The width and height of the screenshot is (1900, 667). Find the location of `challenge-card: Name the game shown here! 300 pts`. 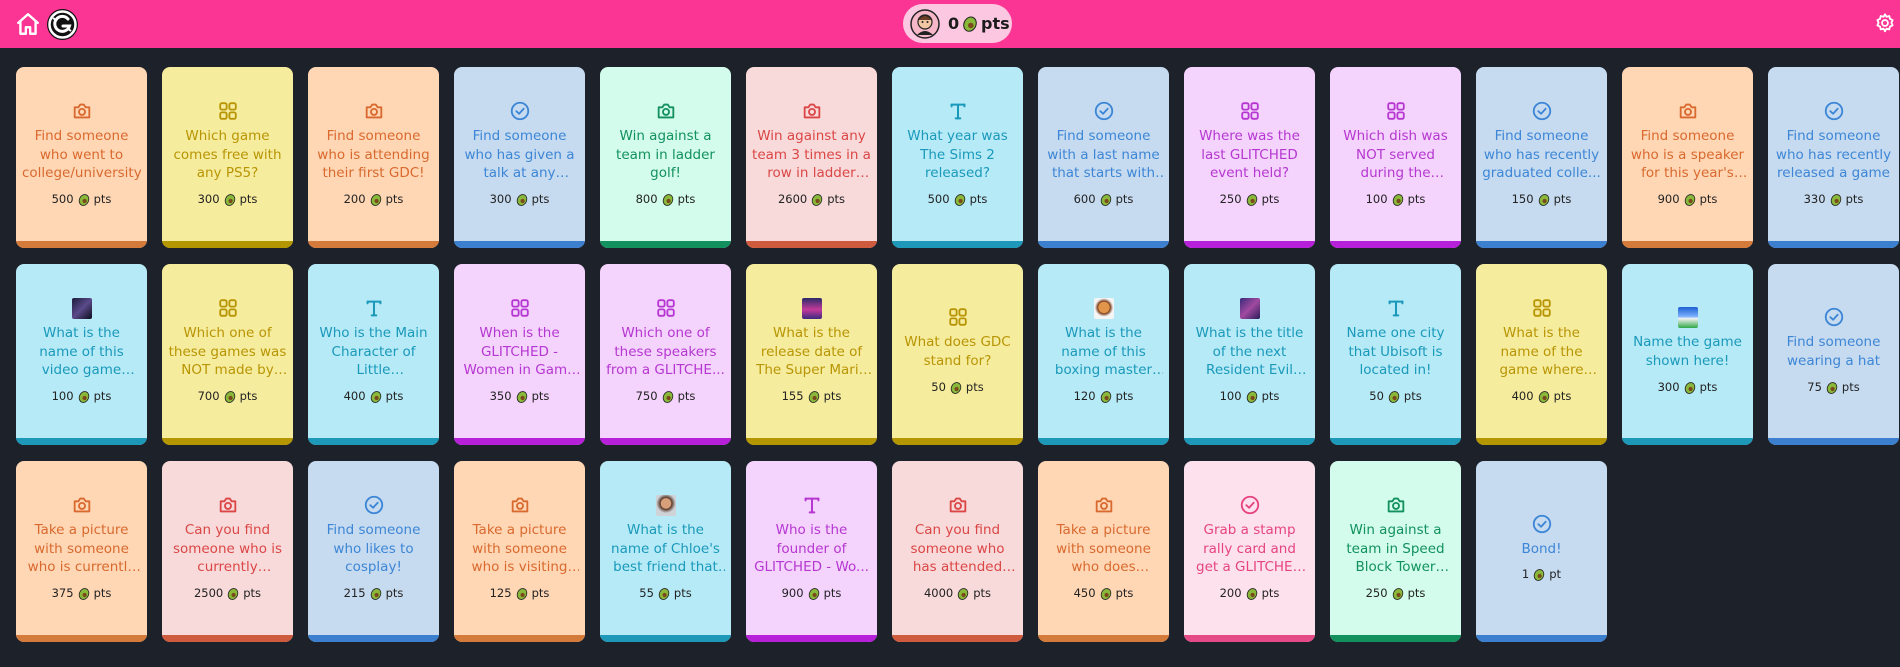

challenge-card: Name the game shown here! 300 pts is located at coordinates (1687, 354).